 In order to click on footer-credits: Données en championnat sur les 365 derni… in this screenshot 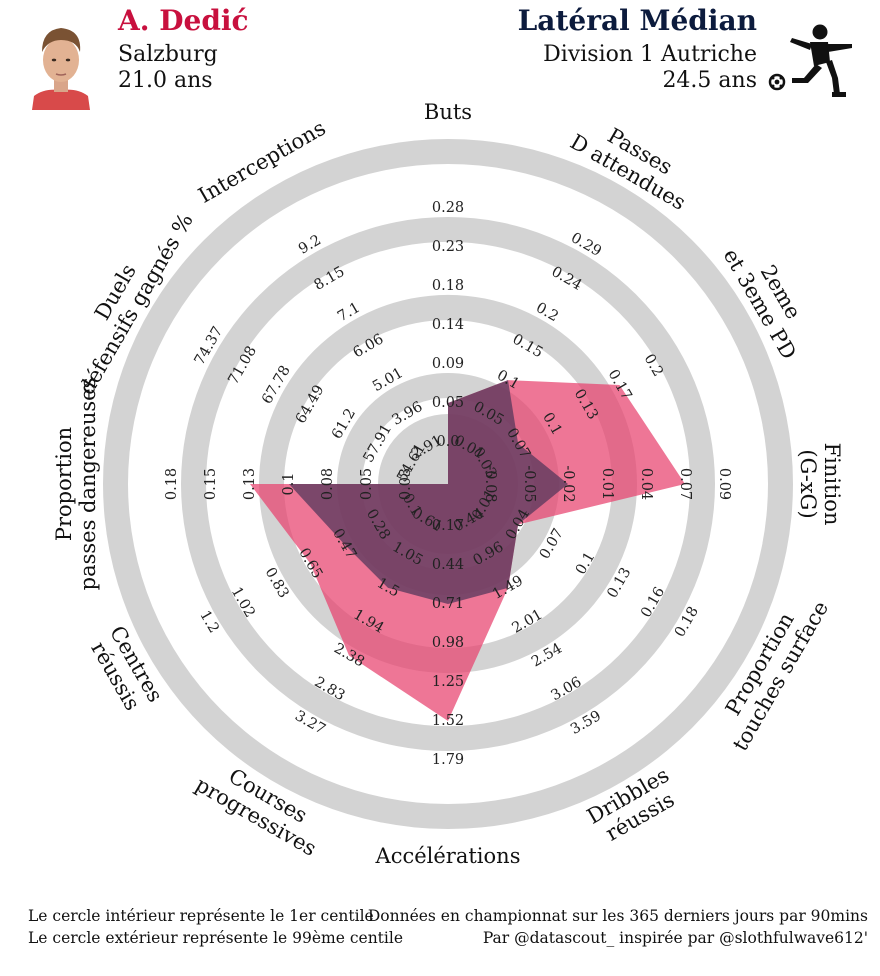, I will do `click(618, 927)`.